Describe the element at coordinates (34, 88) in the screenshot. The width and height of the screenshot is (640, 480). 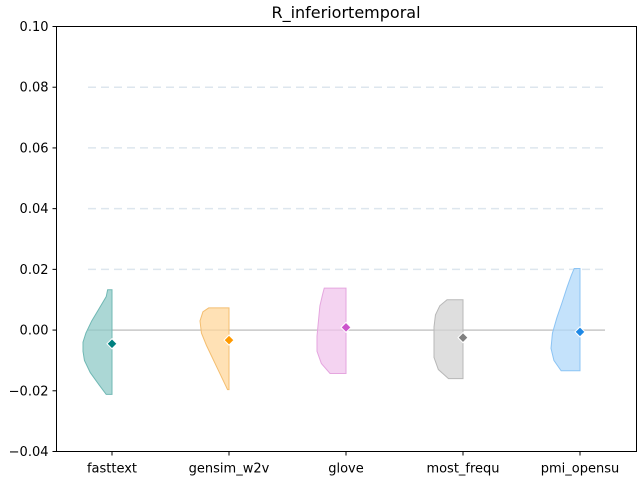
I see `y-tick-label-6: 0.08` at that location.